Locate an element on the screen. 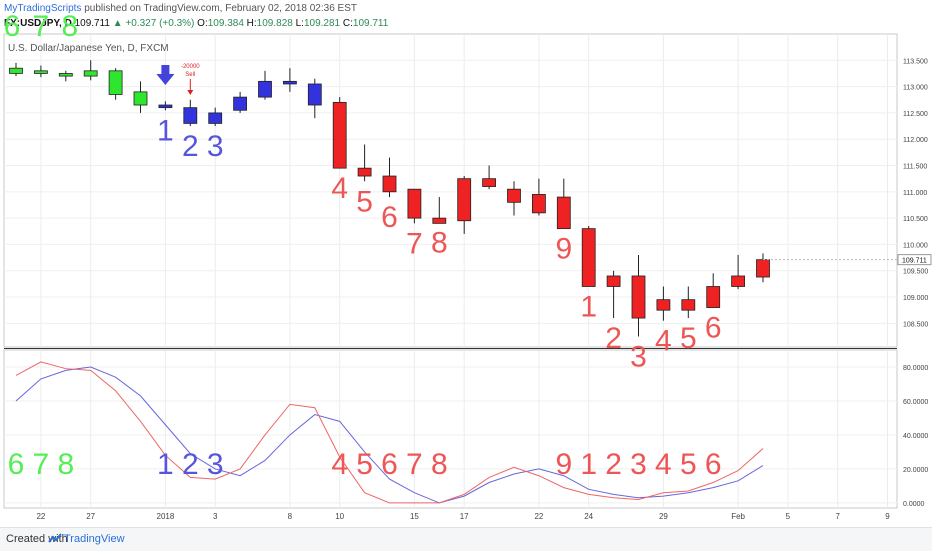 The width and height of the screenshot is (932, 551). symbol-label: FX:USDJPY, D is located at coordinates (38, 23).